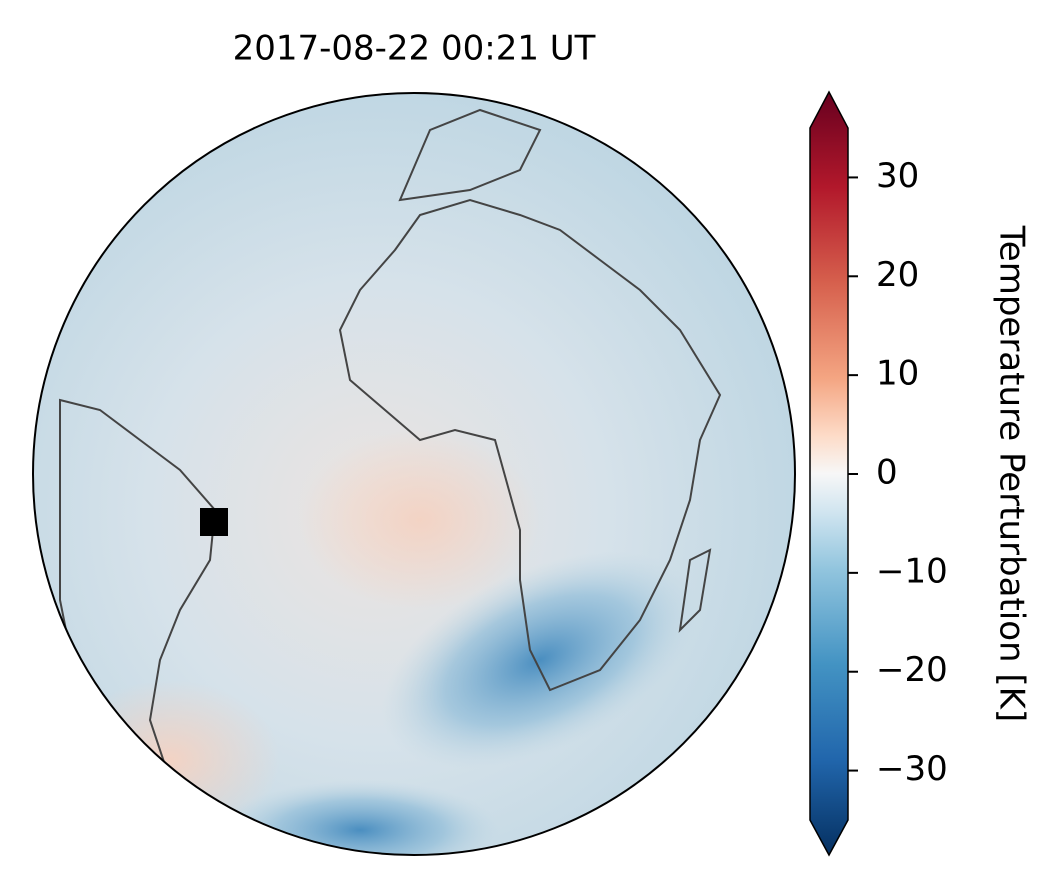 The height and width of the screenshot is (887, 1056). I want to click on colorbar-tick-label: −10, so click(912, 571).